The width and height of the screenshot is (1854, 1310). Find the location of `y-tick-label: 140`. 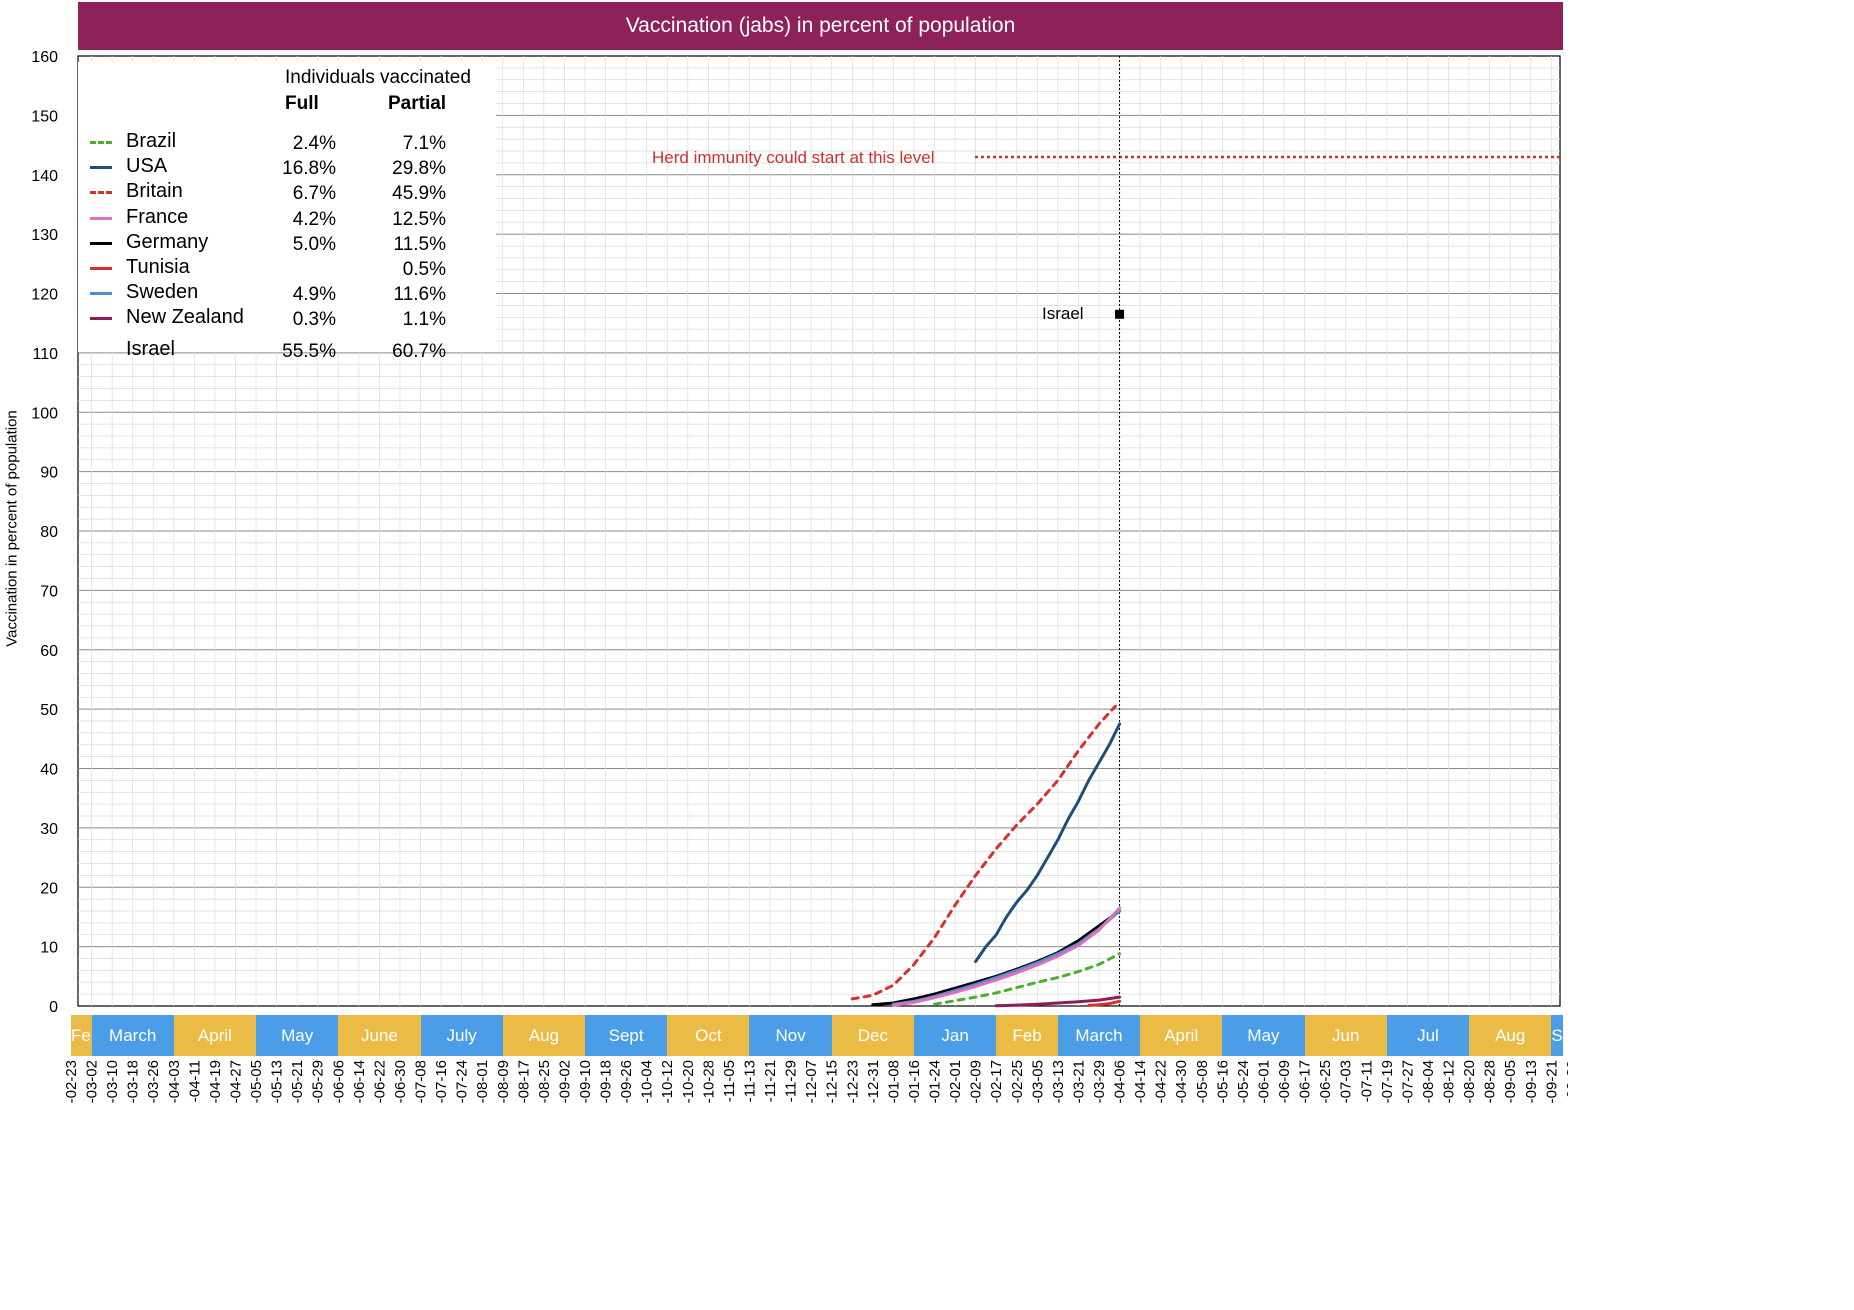

y-tick-label: 140 is located at coordinates (44, 176).